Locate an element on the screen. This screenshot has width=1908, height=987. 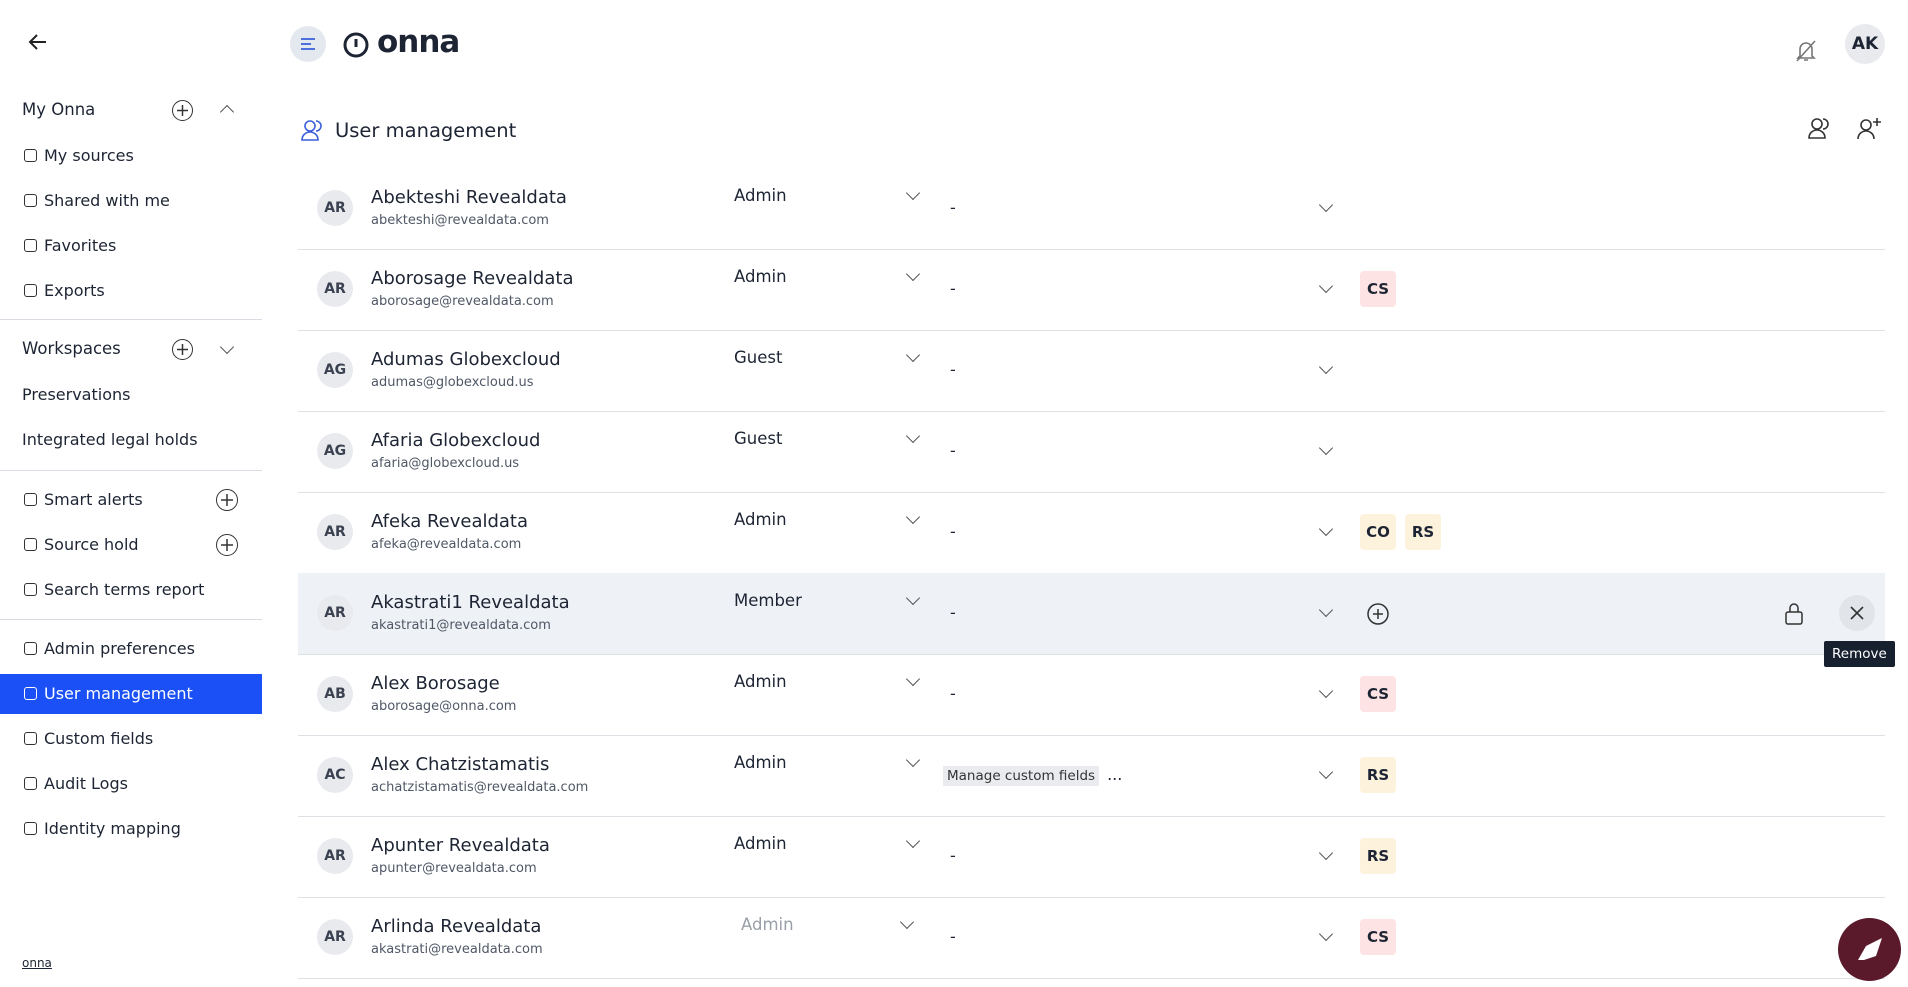
user-email: afaria@globexcloud.us is located at coordinates (445, 463).